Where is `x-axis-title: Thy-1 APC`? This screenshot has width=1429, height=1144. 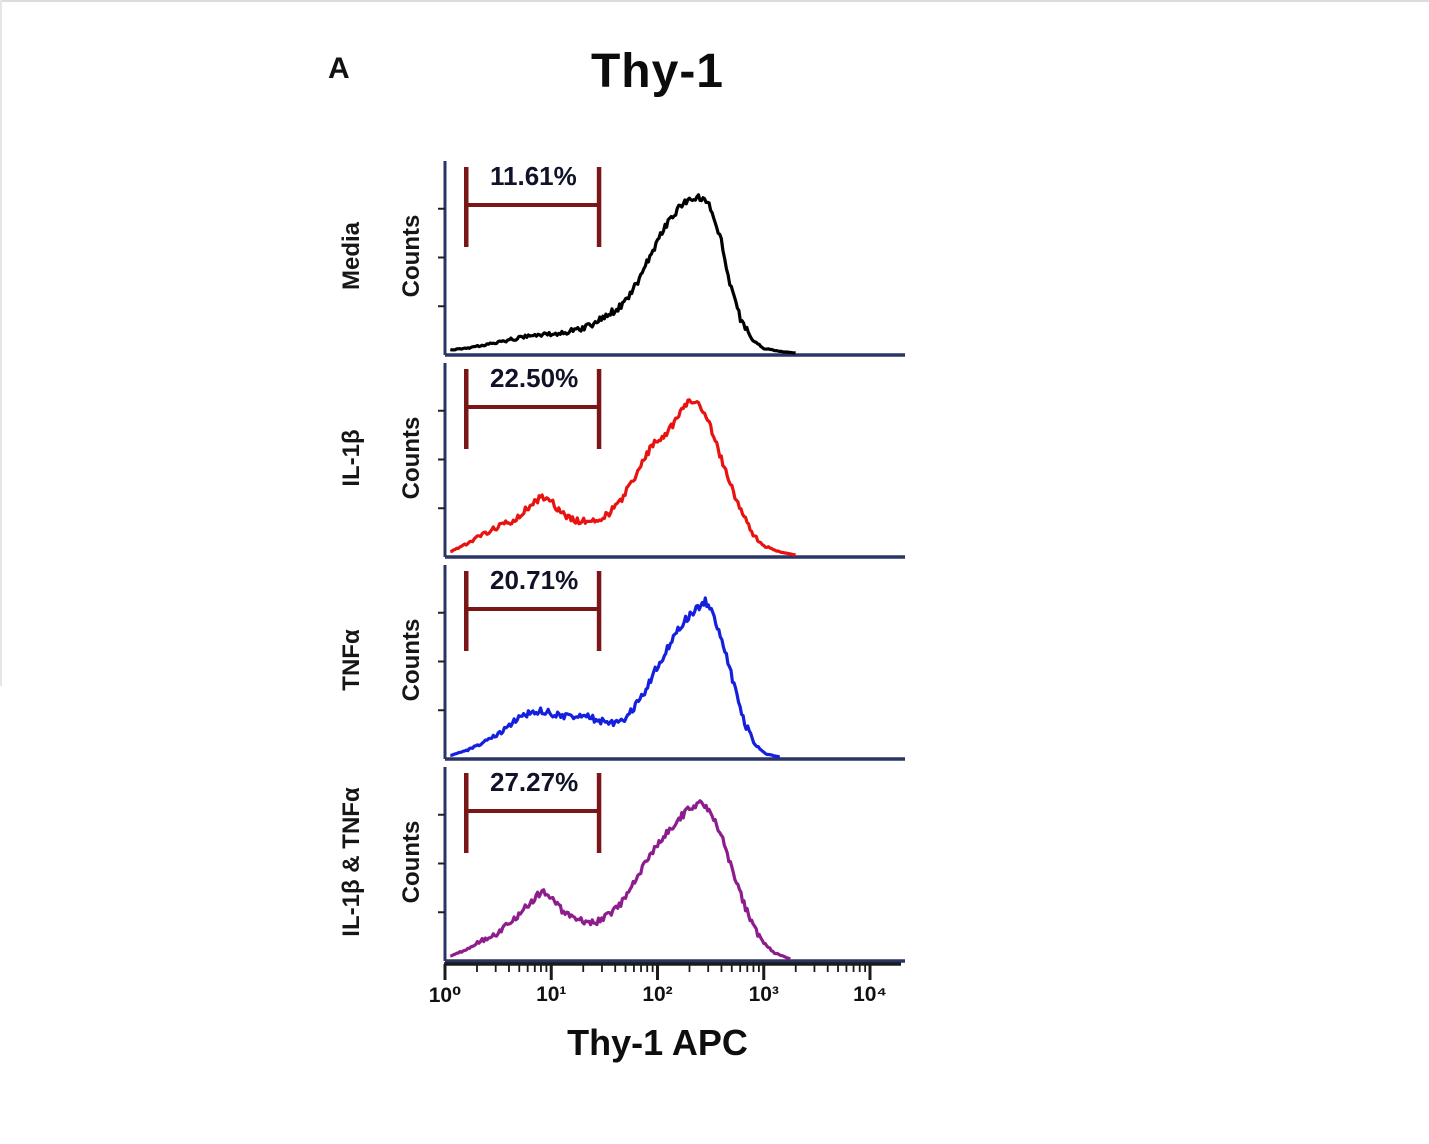 x-axis-title: Thy-1 APC is located at coordinates (657, 1042).